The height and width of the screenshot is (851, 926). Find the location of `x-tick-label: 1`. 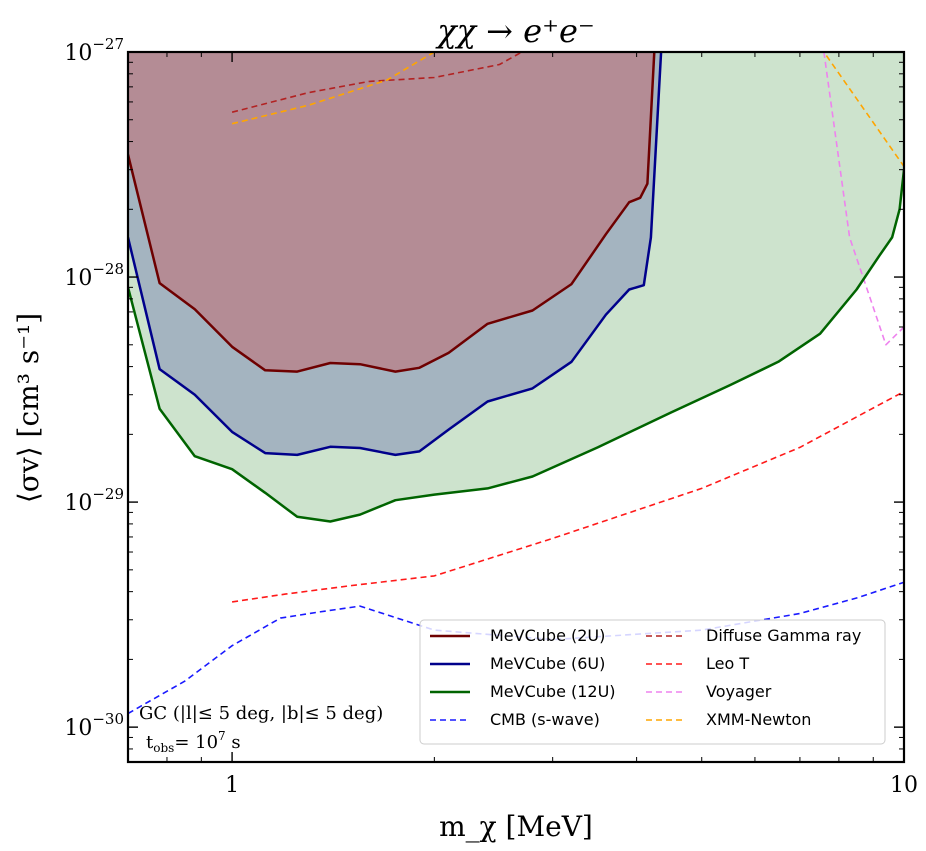

x-tick-label: 1 is located at coordinates (232, 785).